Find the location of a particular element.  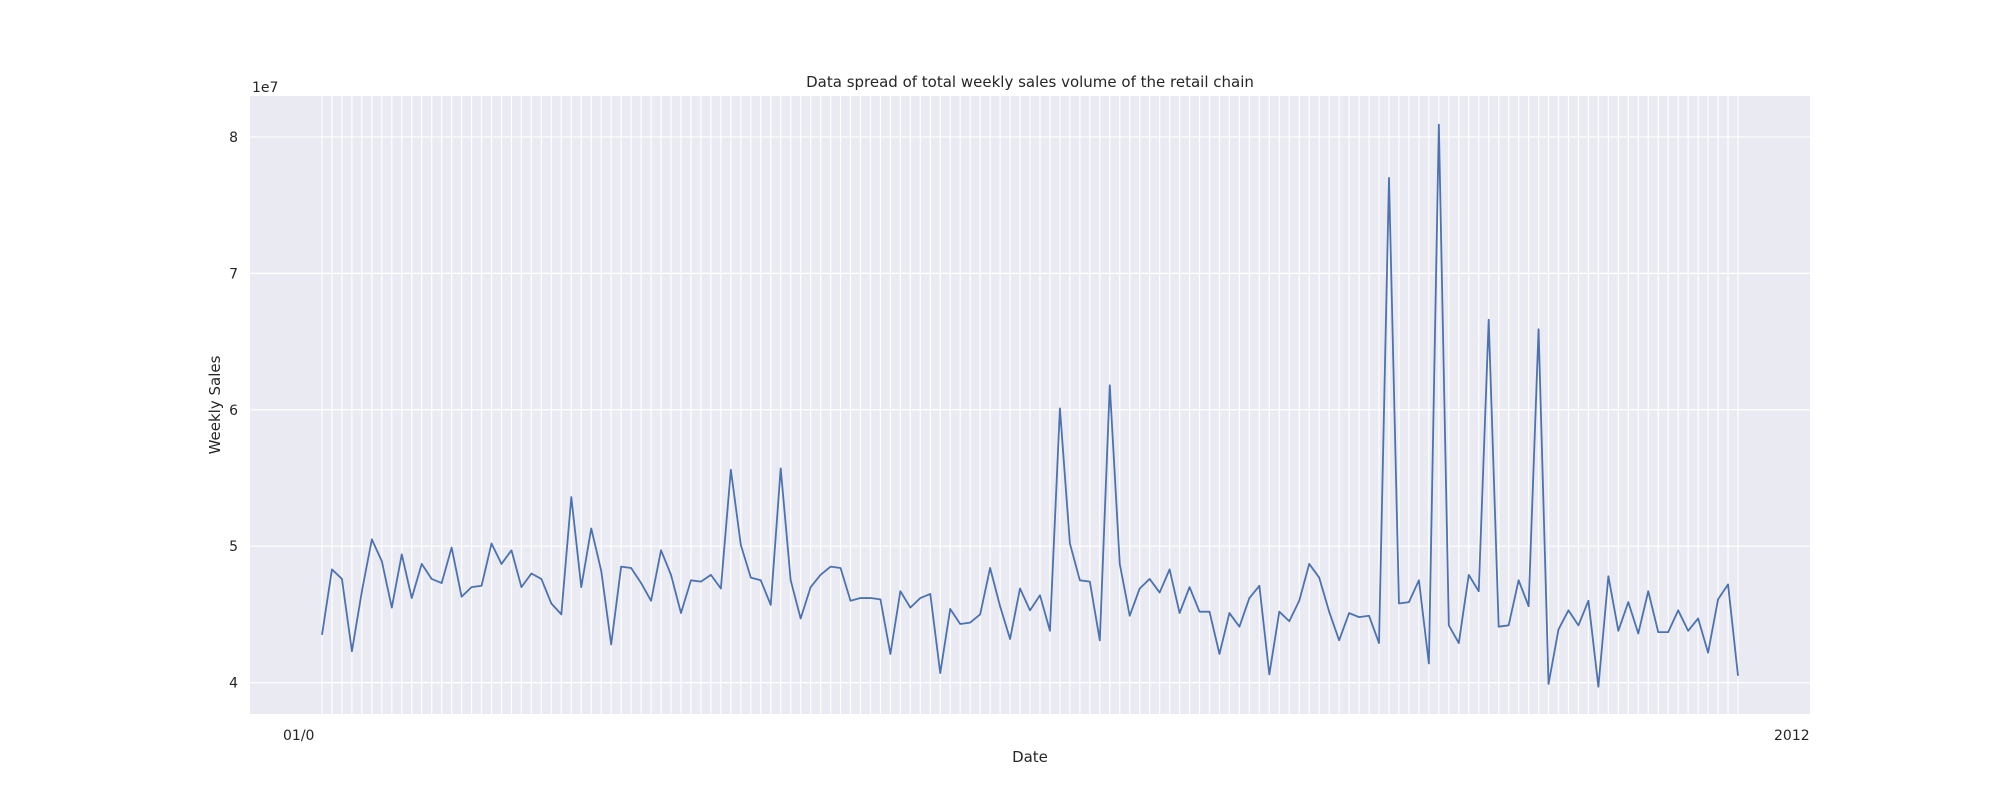

y-offset-label: 1e7 is located at coordinates (265, 88).